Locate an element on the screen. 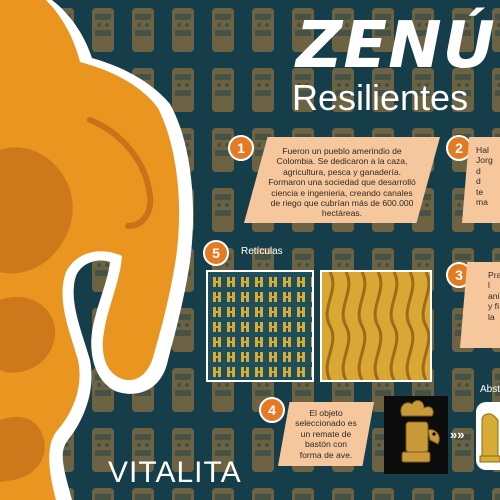  abstraction-card is located at coordinates (488, 436).